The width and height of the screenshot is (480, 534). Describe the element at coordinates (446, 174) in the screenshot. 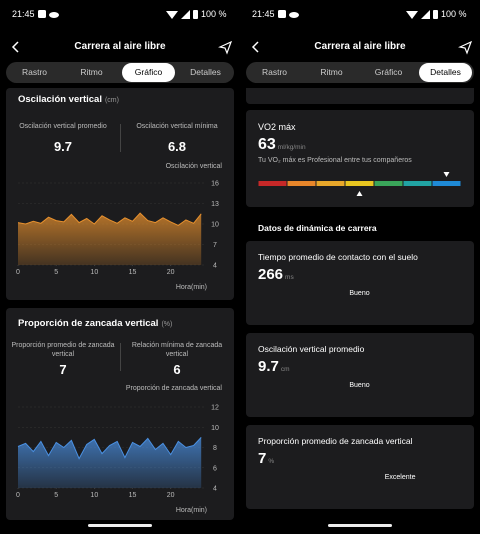

I see `gauge-pointer` at that location.